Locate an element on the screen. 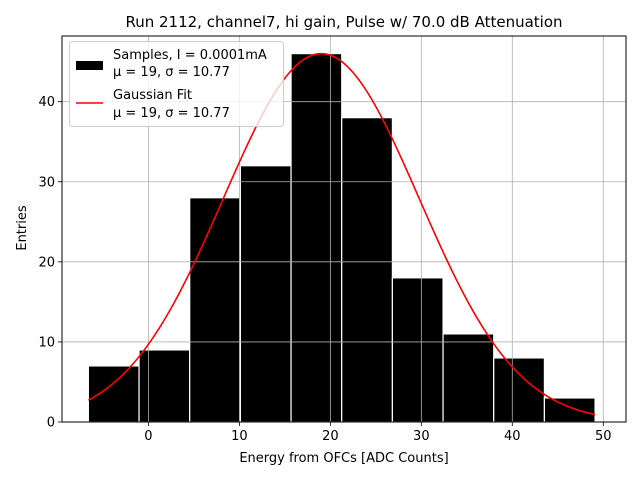  x-tick-label: 20 is located at coordinates (330, 436).